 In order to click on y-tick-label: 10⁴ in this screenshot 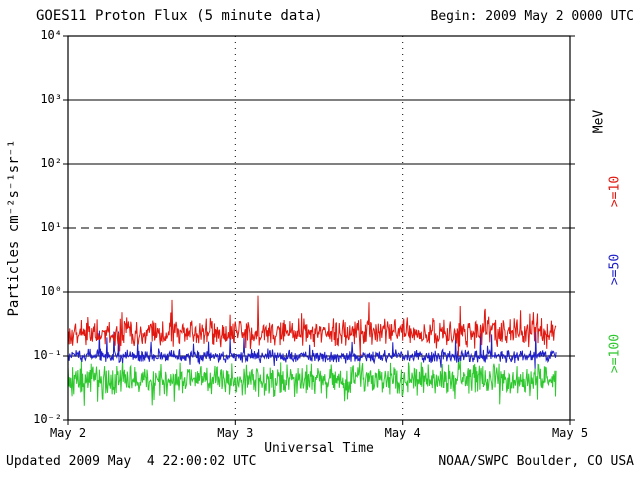, I will do `click(51, 35)`.